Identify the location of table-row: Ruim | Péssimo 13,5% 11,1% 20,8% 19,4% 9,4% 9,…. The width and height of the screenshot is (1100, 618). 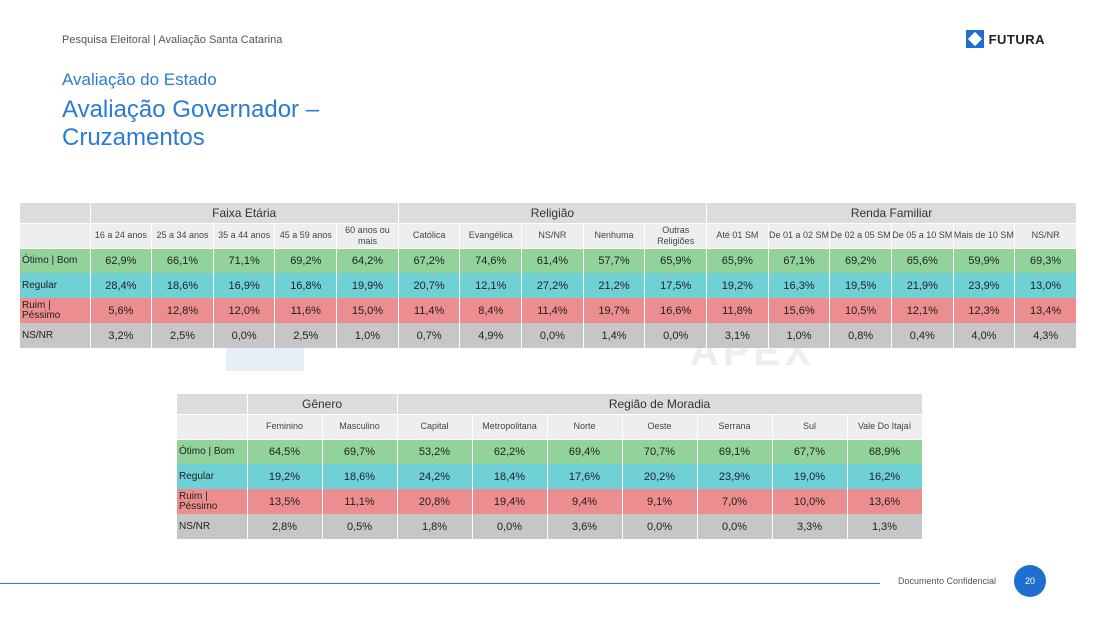
(550, 501).